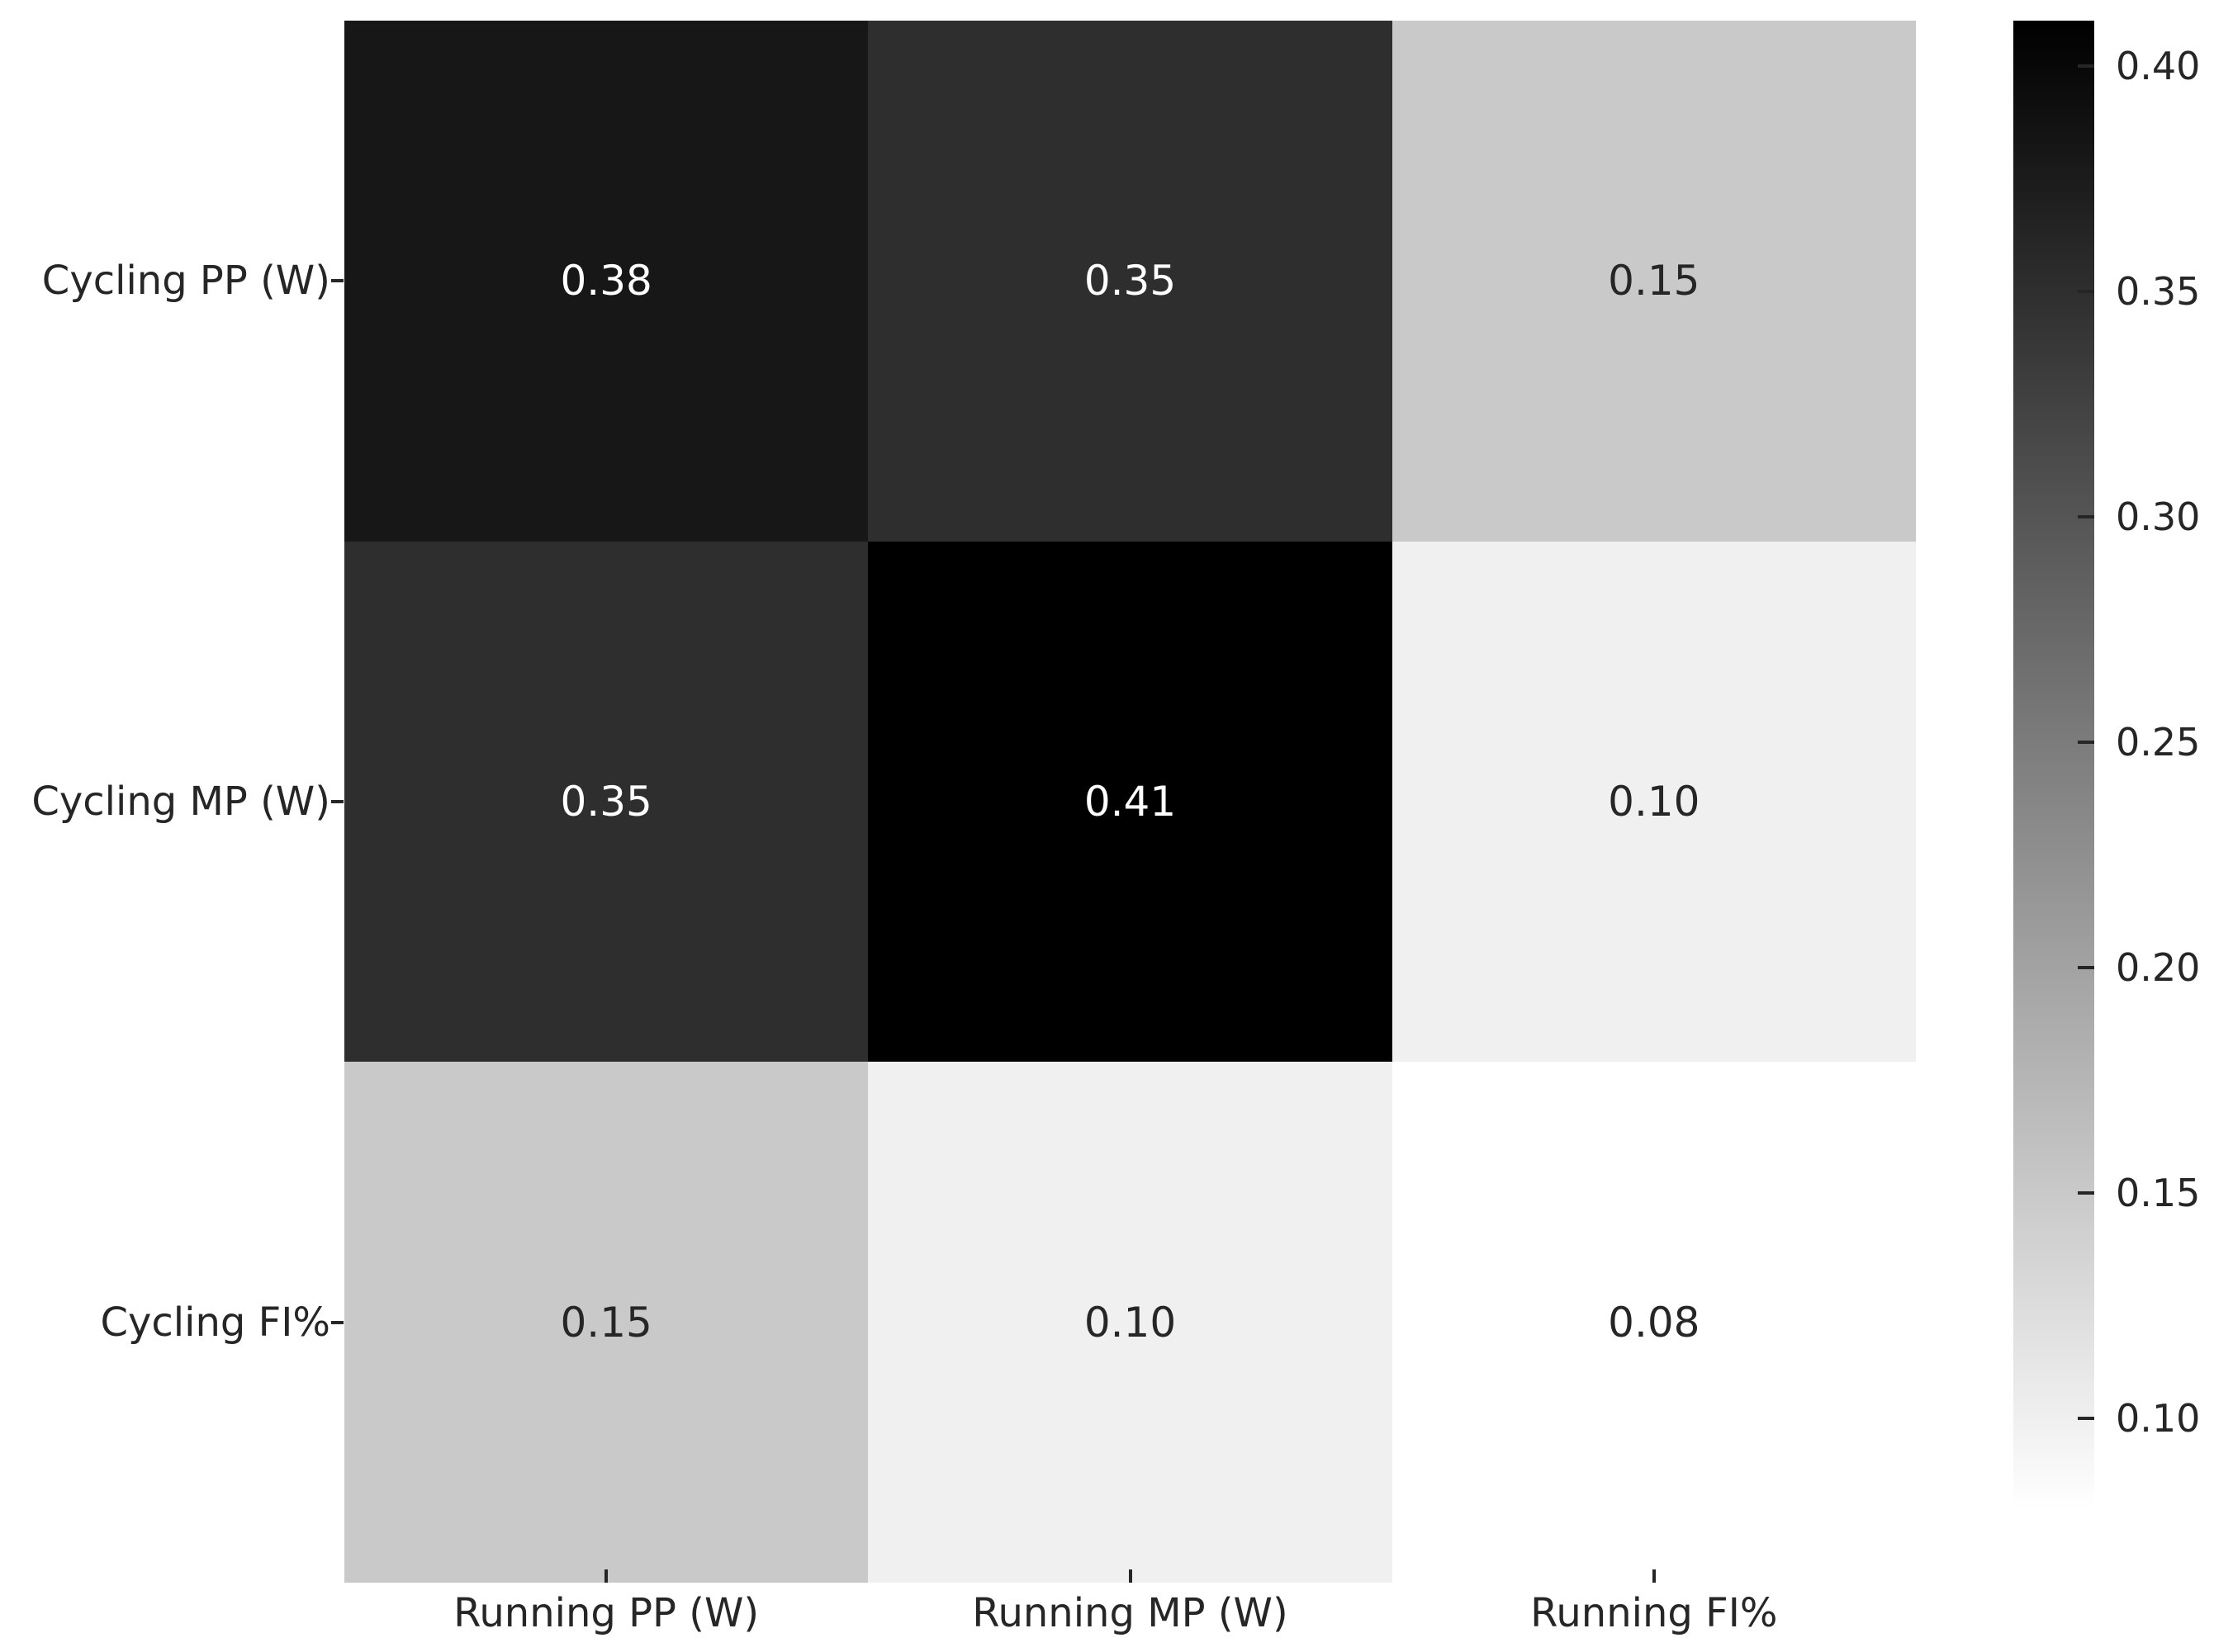  What do you see at coordinates (2158, 1192) in the screenshot?
I see `colorbar-tick-label: 0.15` at bounding box center [2158, 1192].